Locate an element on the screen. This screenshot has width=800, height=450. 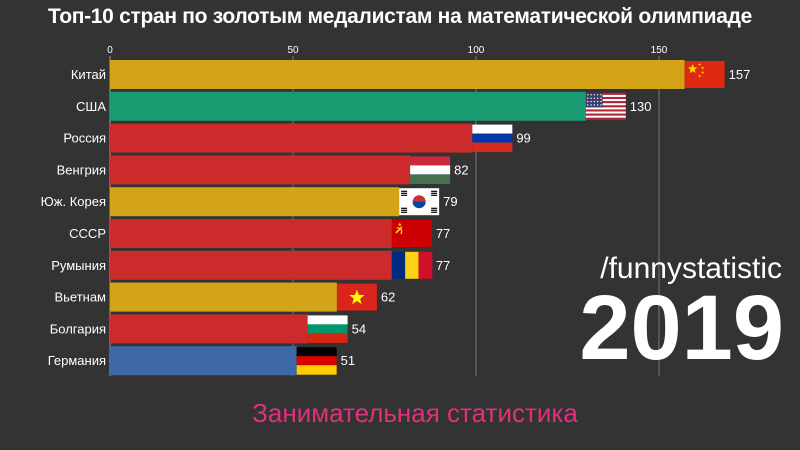
romania-flag-icon is located at coordinates (412, 265).